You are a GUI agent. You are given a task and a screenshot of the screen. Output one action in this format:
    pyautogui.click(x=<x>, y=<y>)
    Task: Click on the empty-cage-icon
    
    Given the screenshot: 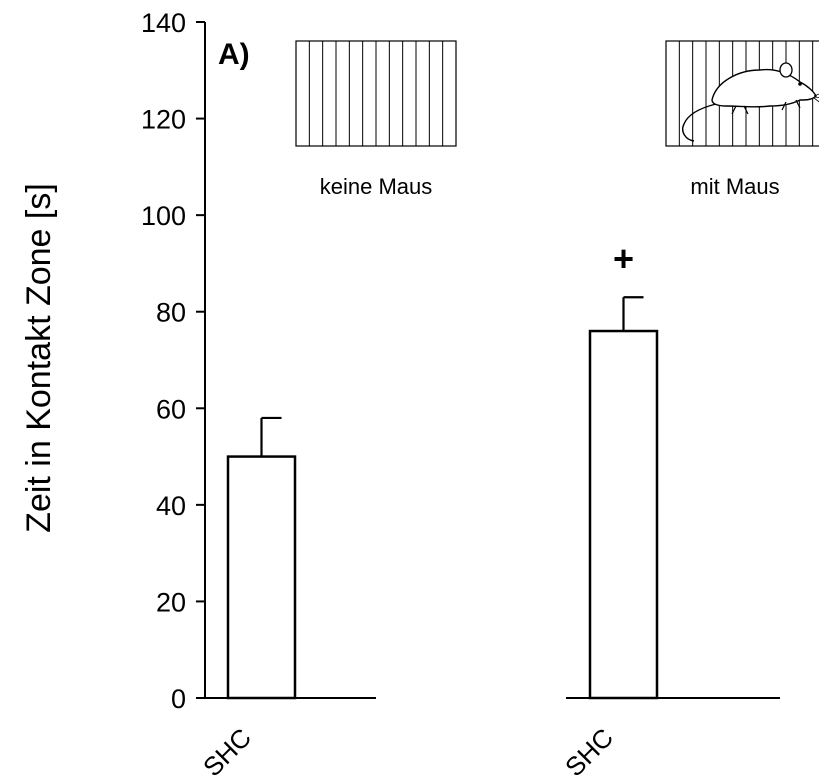 What is the action you would take?
    pyautogui.click(x=376, y=93)
    